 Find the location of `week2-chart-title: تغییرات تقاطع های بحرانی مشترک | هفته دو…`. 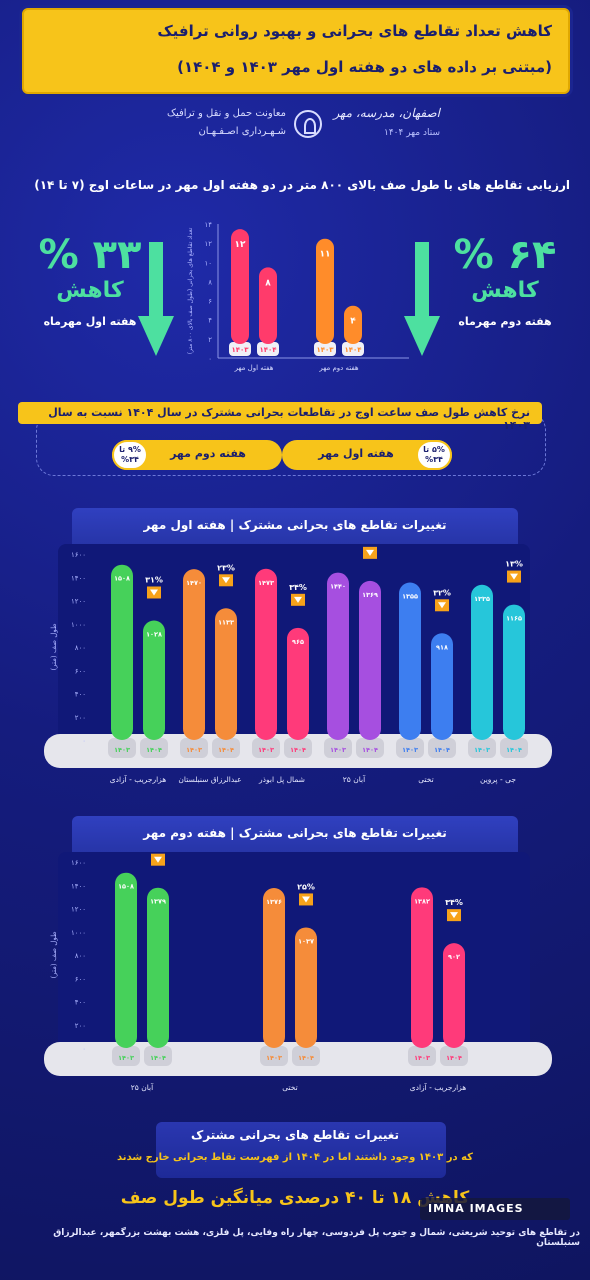

week2-chart-title: تغییرات تقاطع های بحرانی مشترک | هفته دو… is located at coordinates (295, 833).